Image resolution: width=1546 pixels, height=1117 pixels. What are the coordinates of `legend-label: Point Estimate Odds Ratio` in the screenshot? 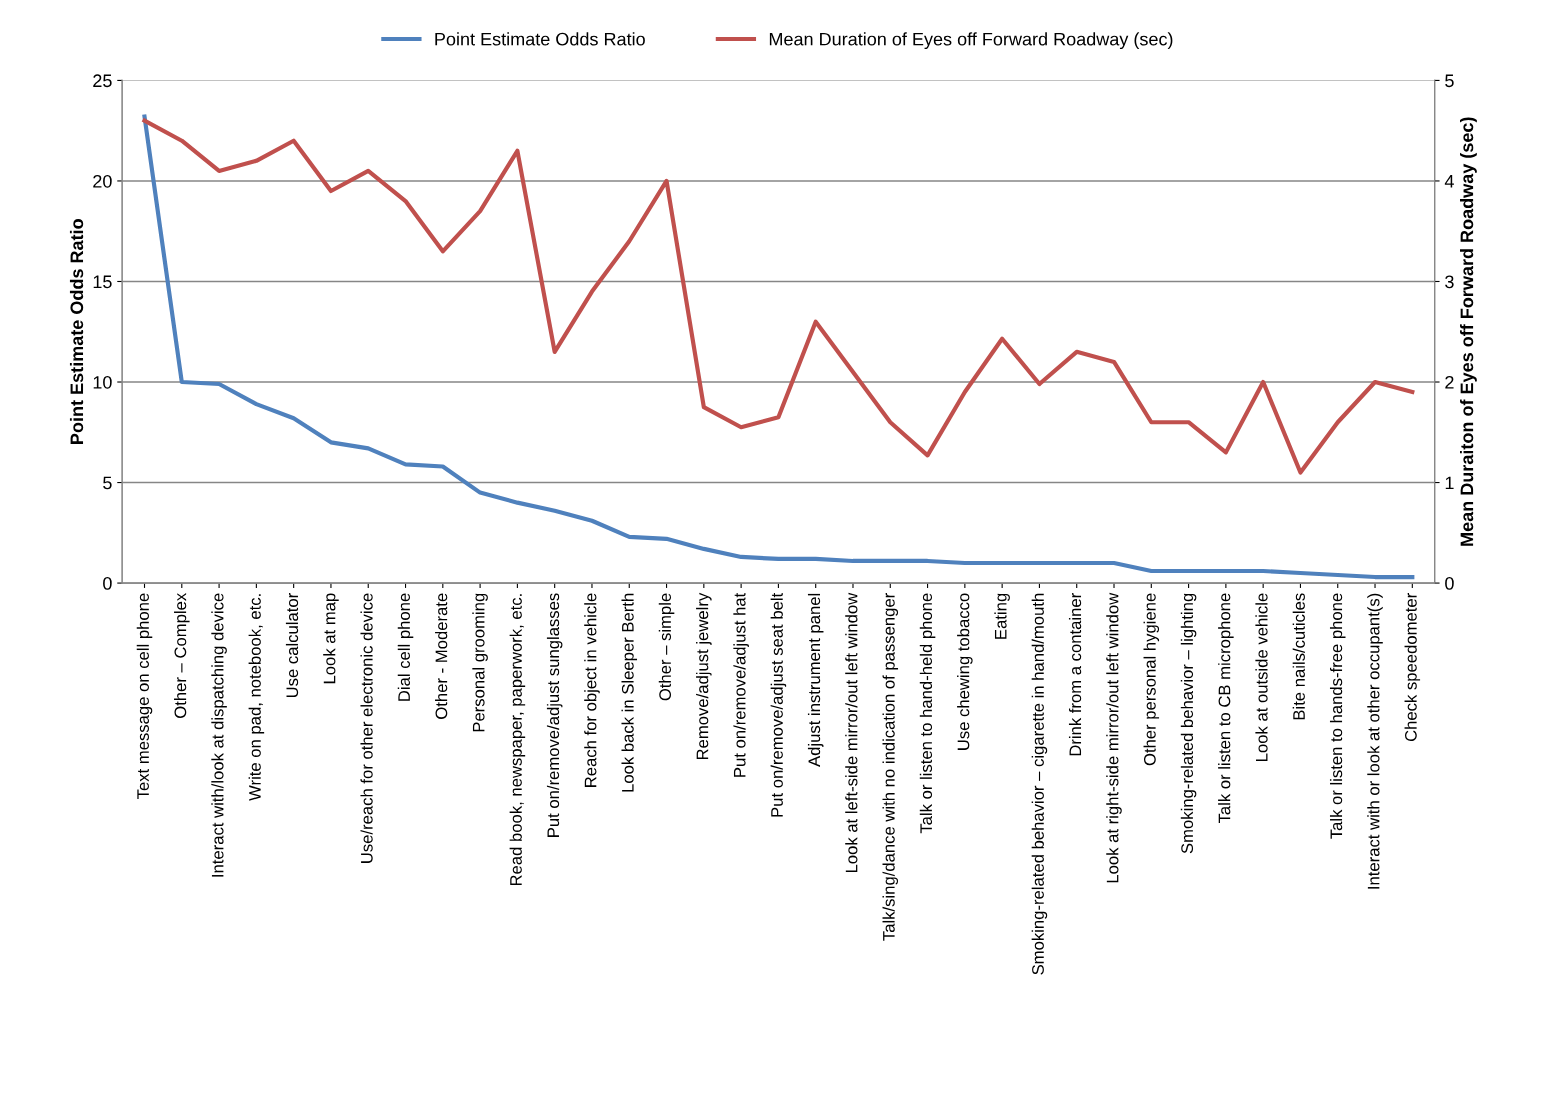 It's located at (540, 39).